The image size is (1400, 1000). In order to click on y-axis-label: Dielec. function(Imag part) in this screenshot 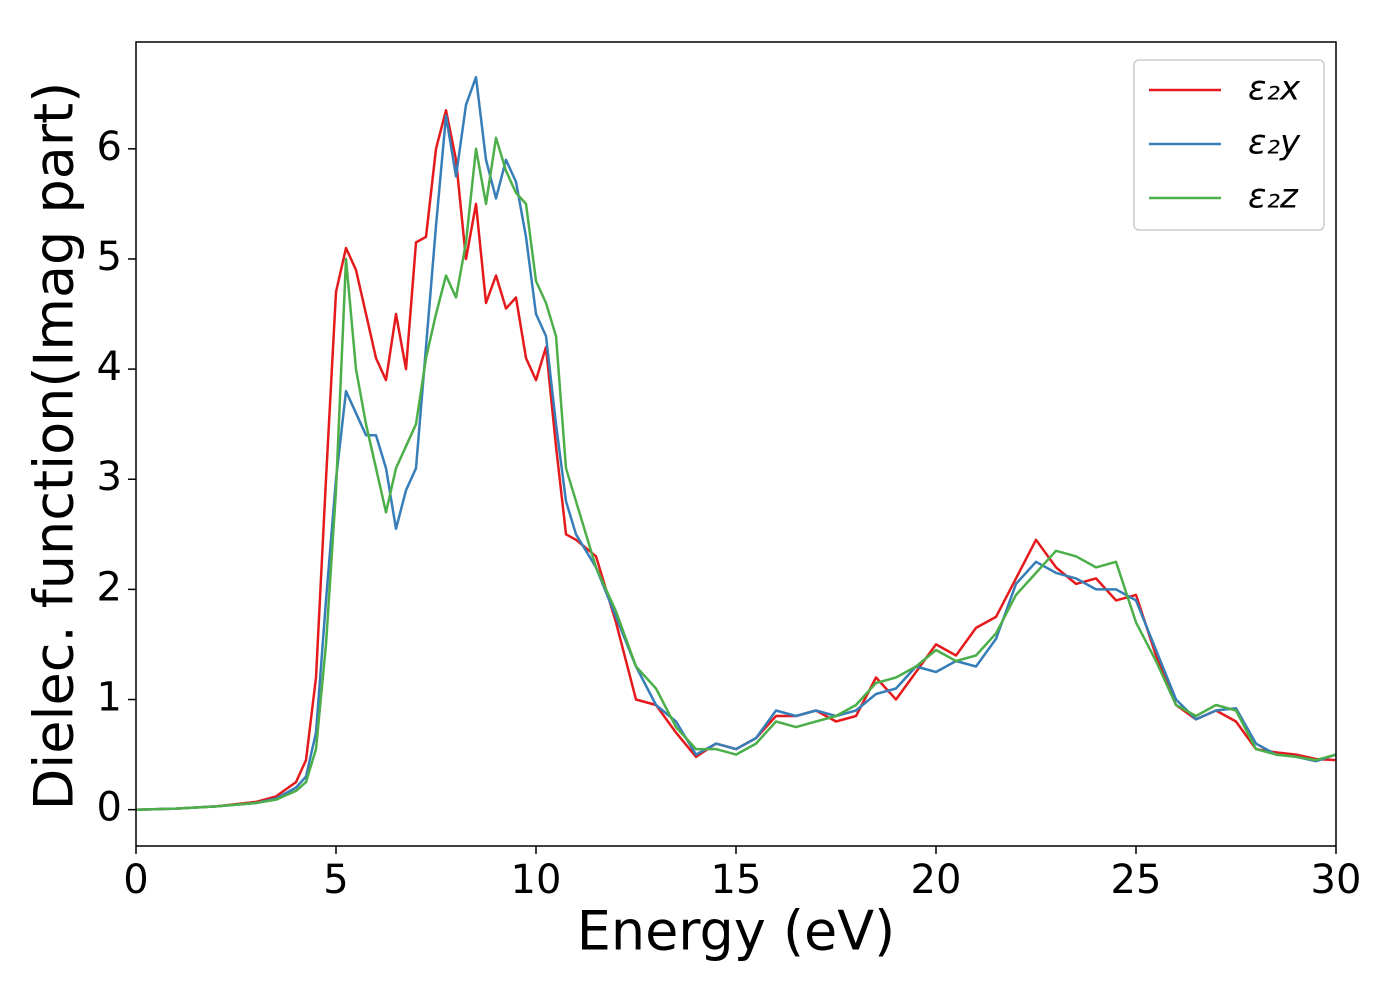, I will do `click(54, 446)`.